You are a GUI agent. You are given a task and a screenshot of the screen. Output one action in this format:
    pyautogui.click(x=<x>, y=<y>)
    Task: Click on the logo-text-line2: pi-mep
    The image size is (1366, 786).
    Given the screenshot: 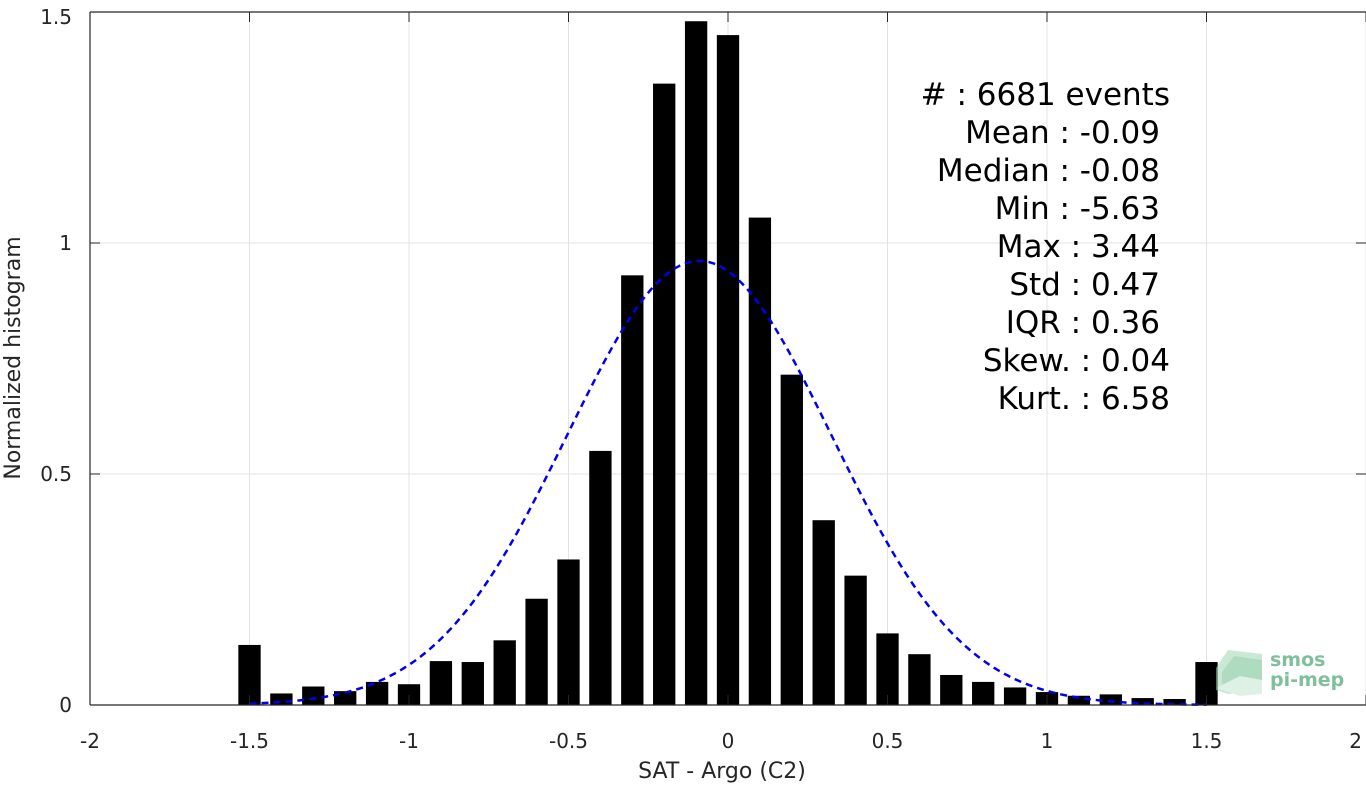 What is the action you would take?
    pyautogui.click(x=1307, y=680)
    